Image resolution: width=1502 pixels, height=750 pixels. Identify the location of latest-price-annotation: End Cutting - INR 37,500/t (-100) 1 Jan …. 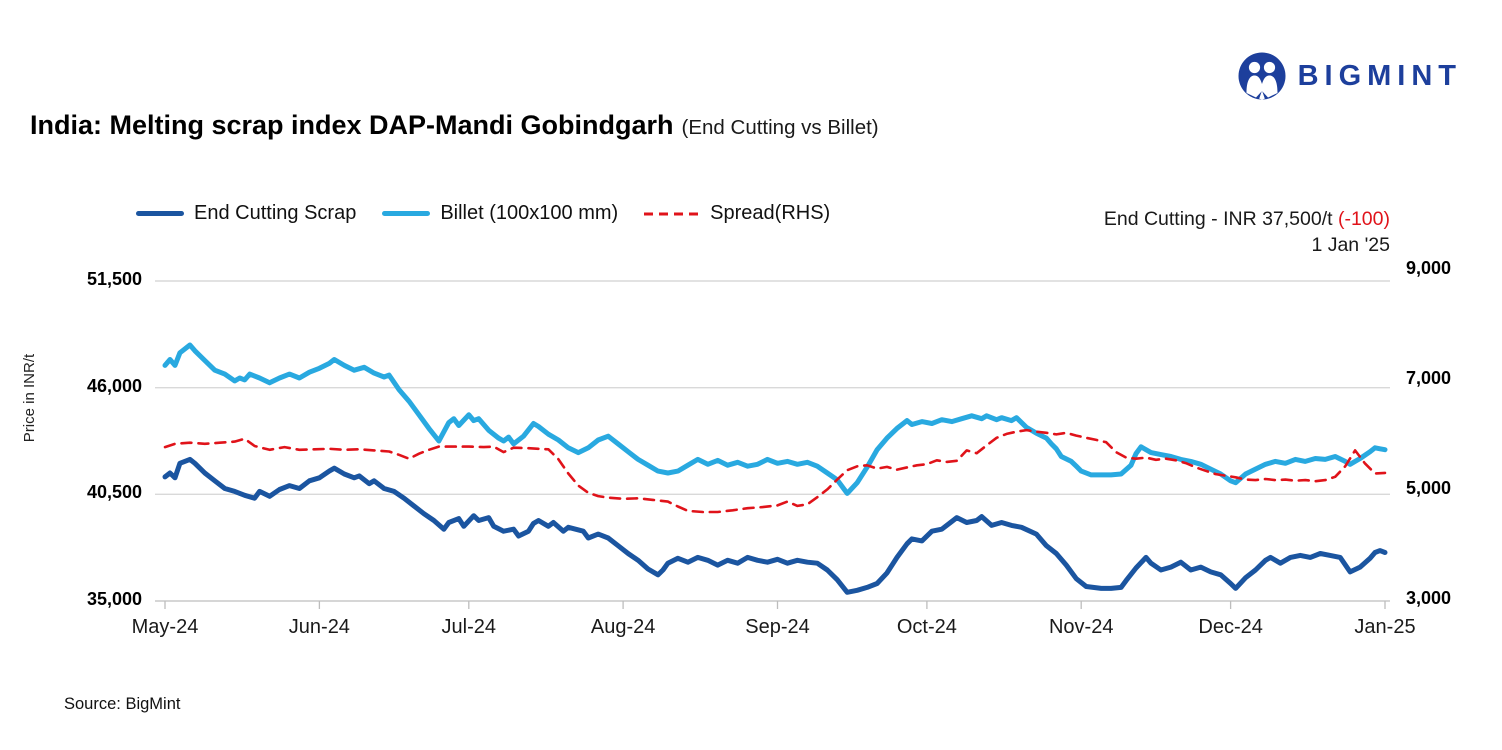
(1247, 232).